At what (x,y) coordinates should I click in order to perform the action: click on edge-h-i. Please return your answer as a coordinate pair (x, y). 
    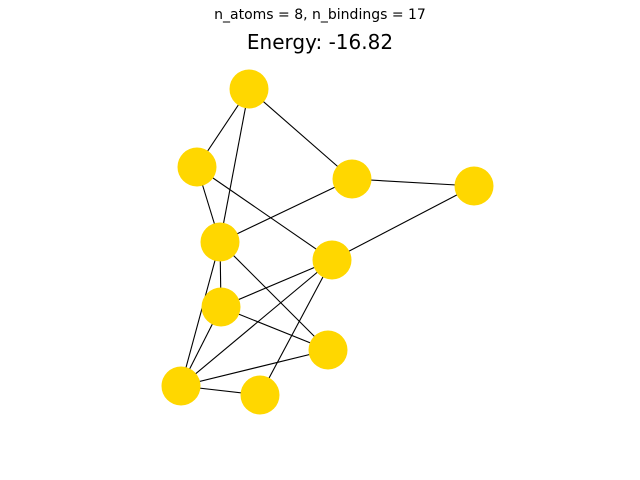
    Looking at the image, I should click on (254, 368).